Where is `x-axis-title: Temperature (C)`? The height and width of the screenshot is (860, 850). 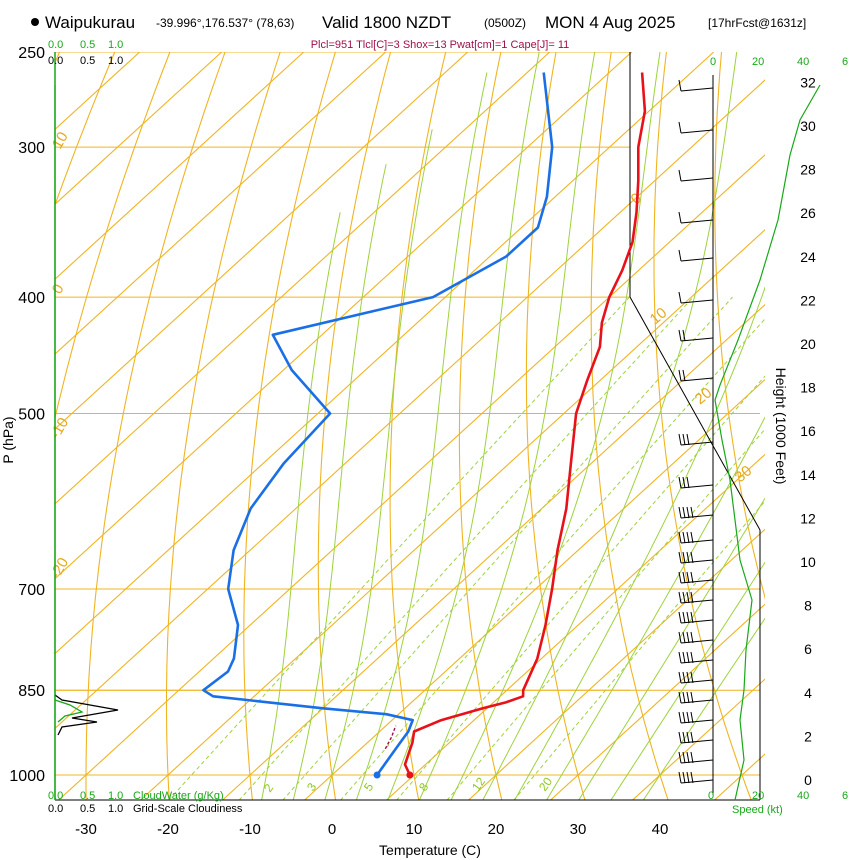 x-axis-title: Temperature (C) is located at coordinates (430, 850).